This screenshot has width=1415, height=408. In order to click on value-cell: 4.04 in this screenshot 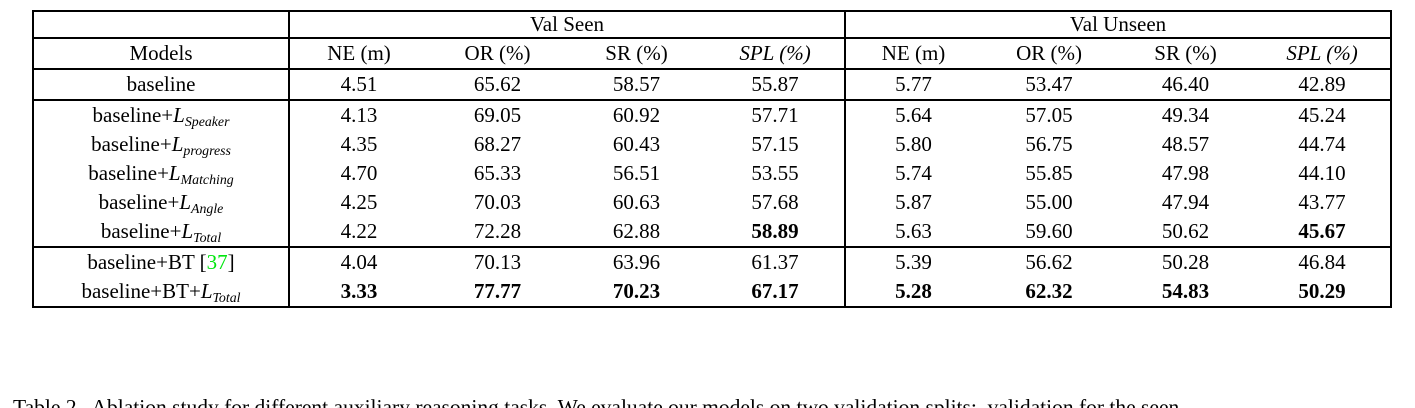, I will do `click(358, 261)`.